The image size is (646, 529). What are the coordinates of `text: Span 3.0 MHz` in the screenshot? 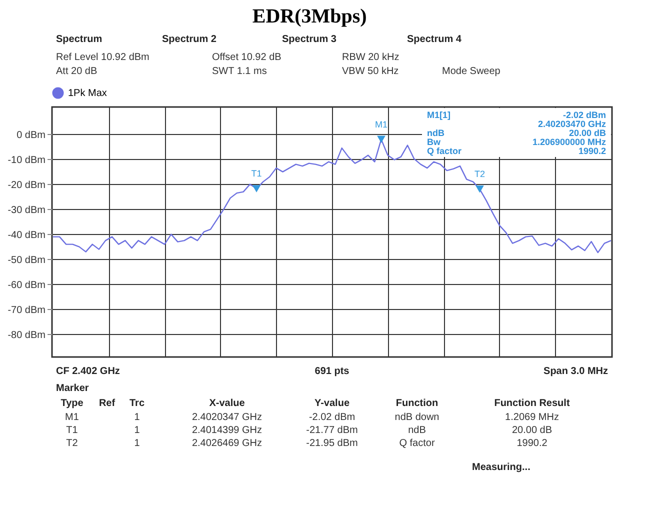 It's located at (576, 371).